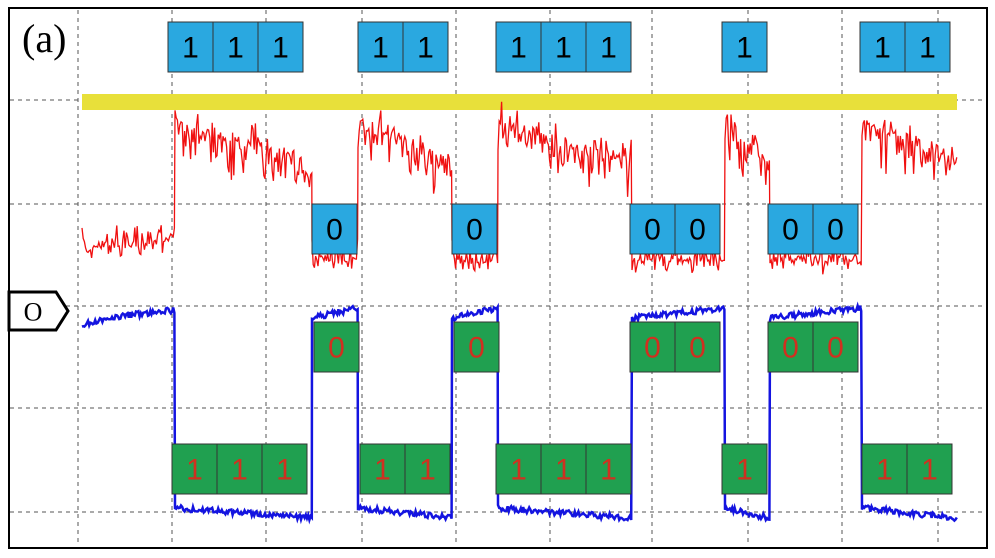 This screenshot has width=995, height=558. I want to click on marker-shape, so click(38, 311).